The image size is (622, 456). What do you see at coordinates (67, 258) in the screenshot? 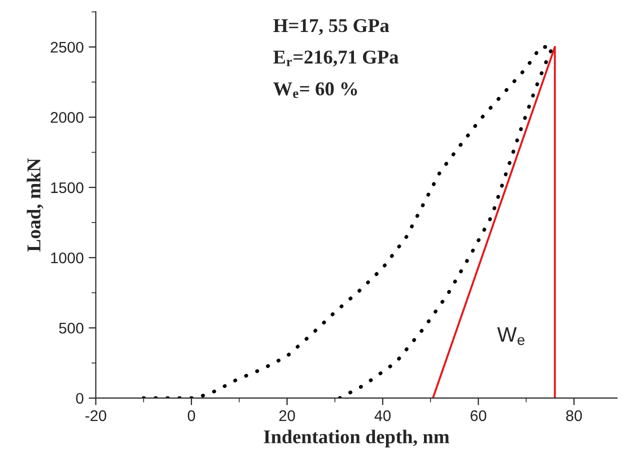
I see `y-tick-label: 1000` at bounding box center [67, 258].